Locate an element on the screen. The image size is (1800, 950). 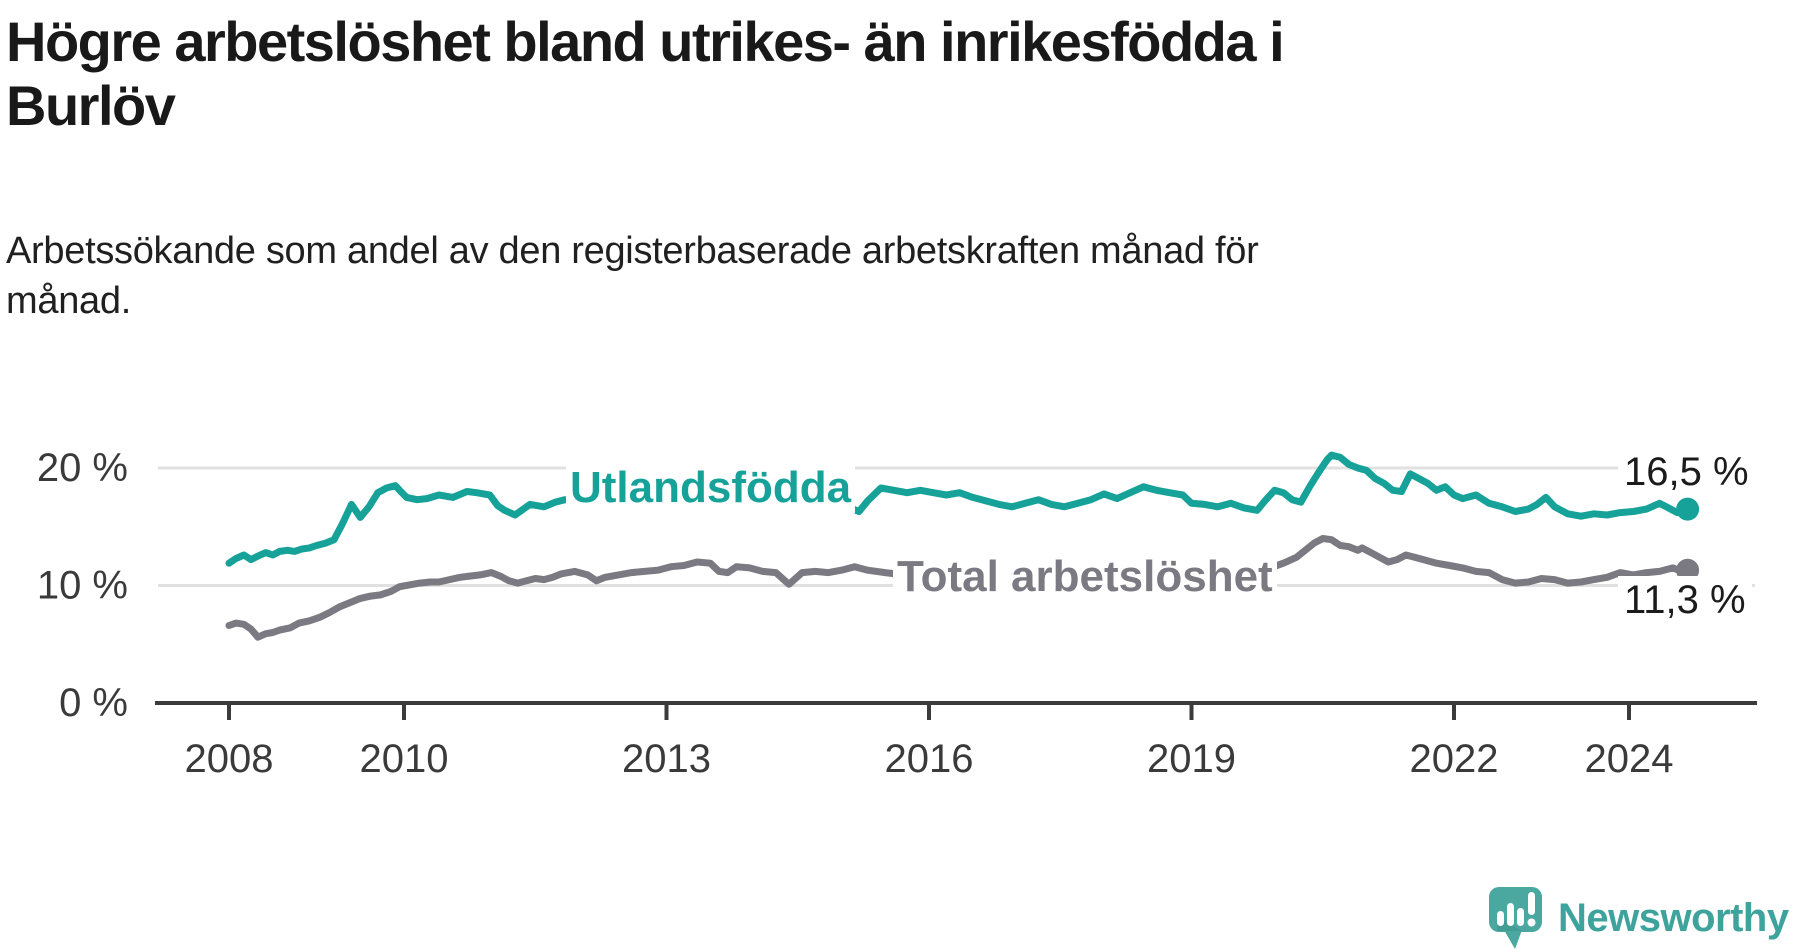
x-axis-label-2022: 2022 is located at coordinates (1454, 759).